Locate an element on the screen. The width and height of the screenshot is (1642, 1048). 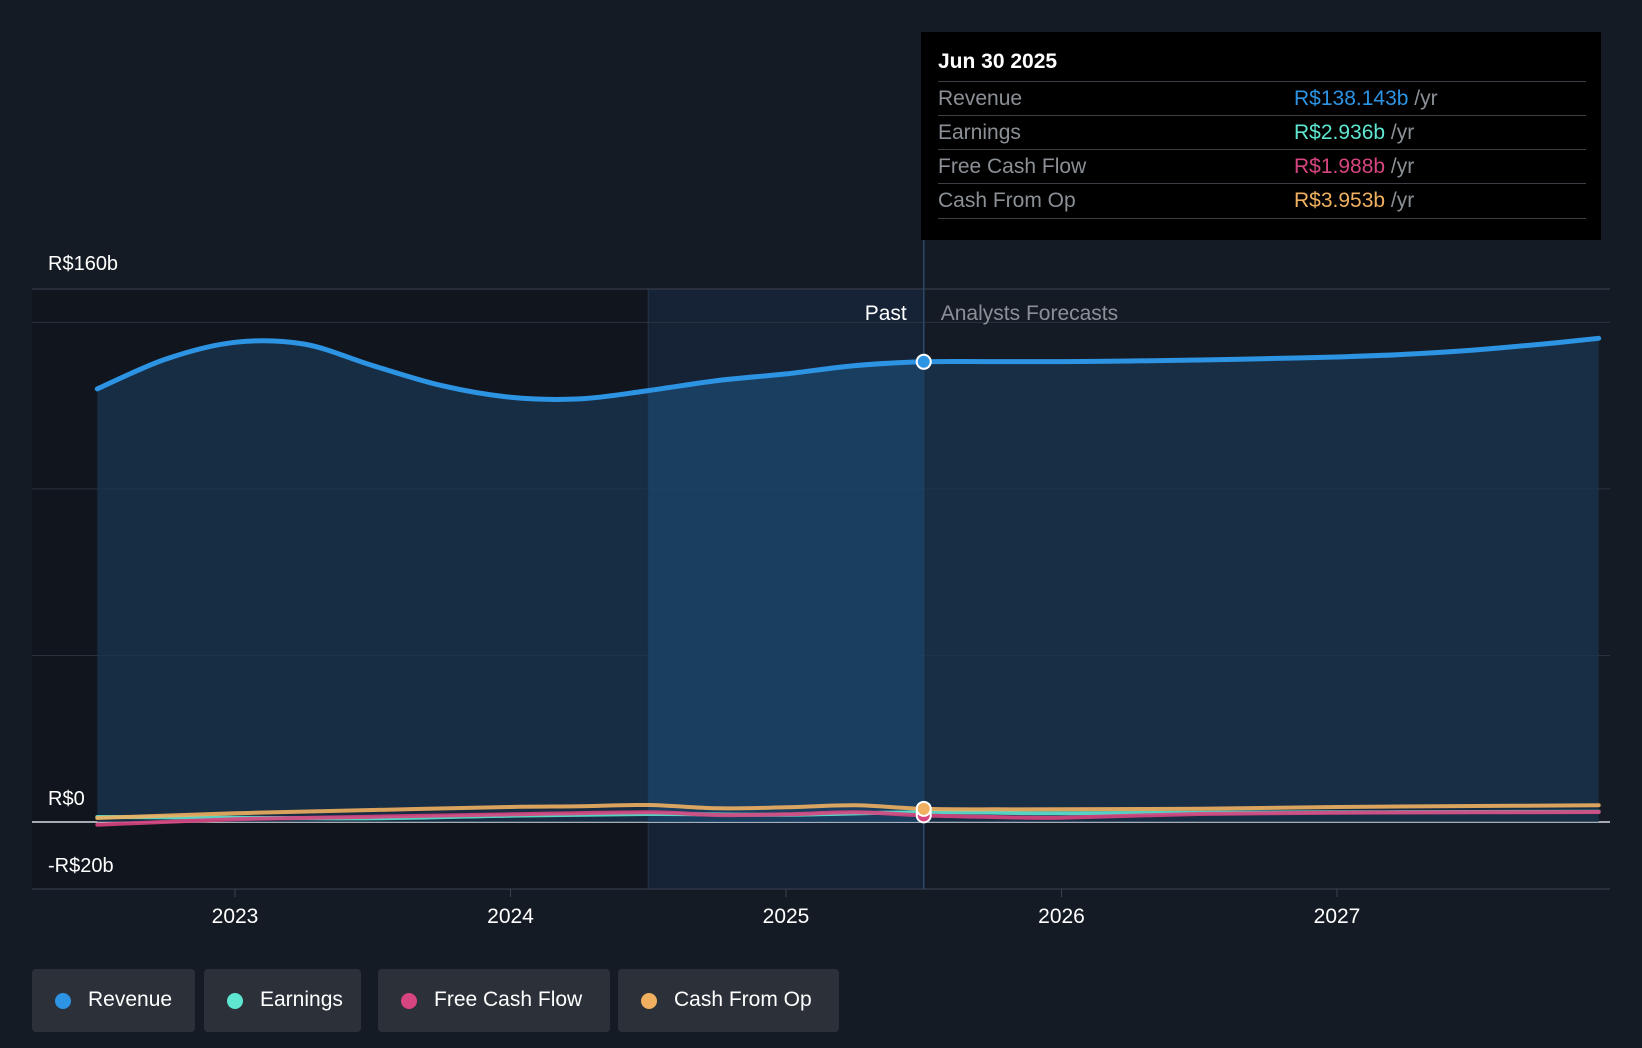
series-line-revenue is located at coordinates (848, 368).